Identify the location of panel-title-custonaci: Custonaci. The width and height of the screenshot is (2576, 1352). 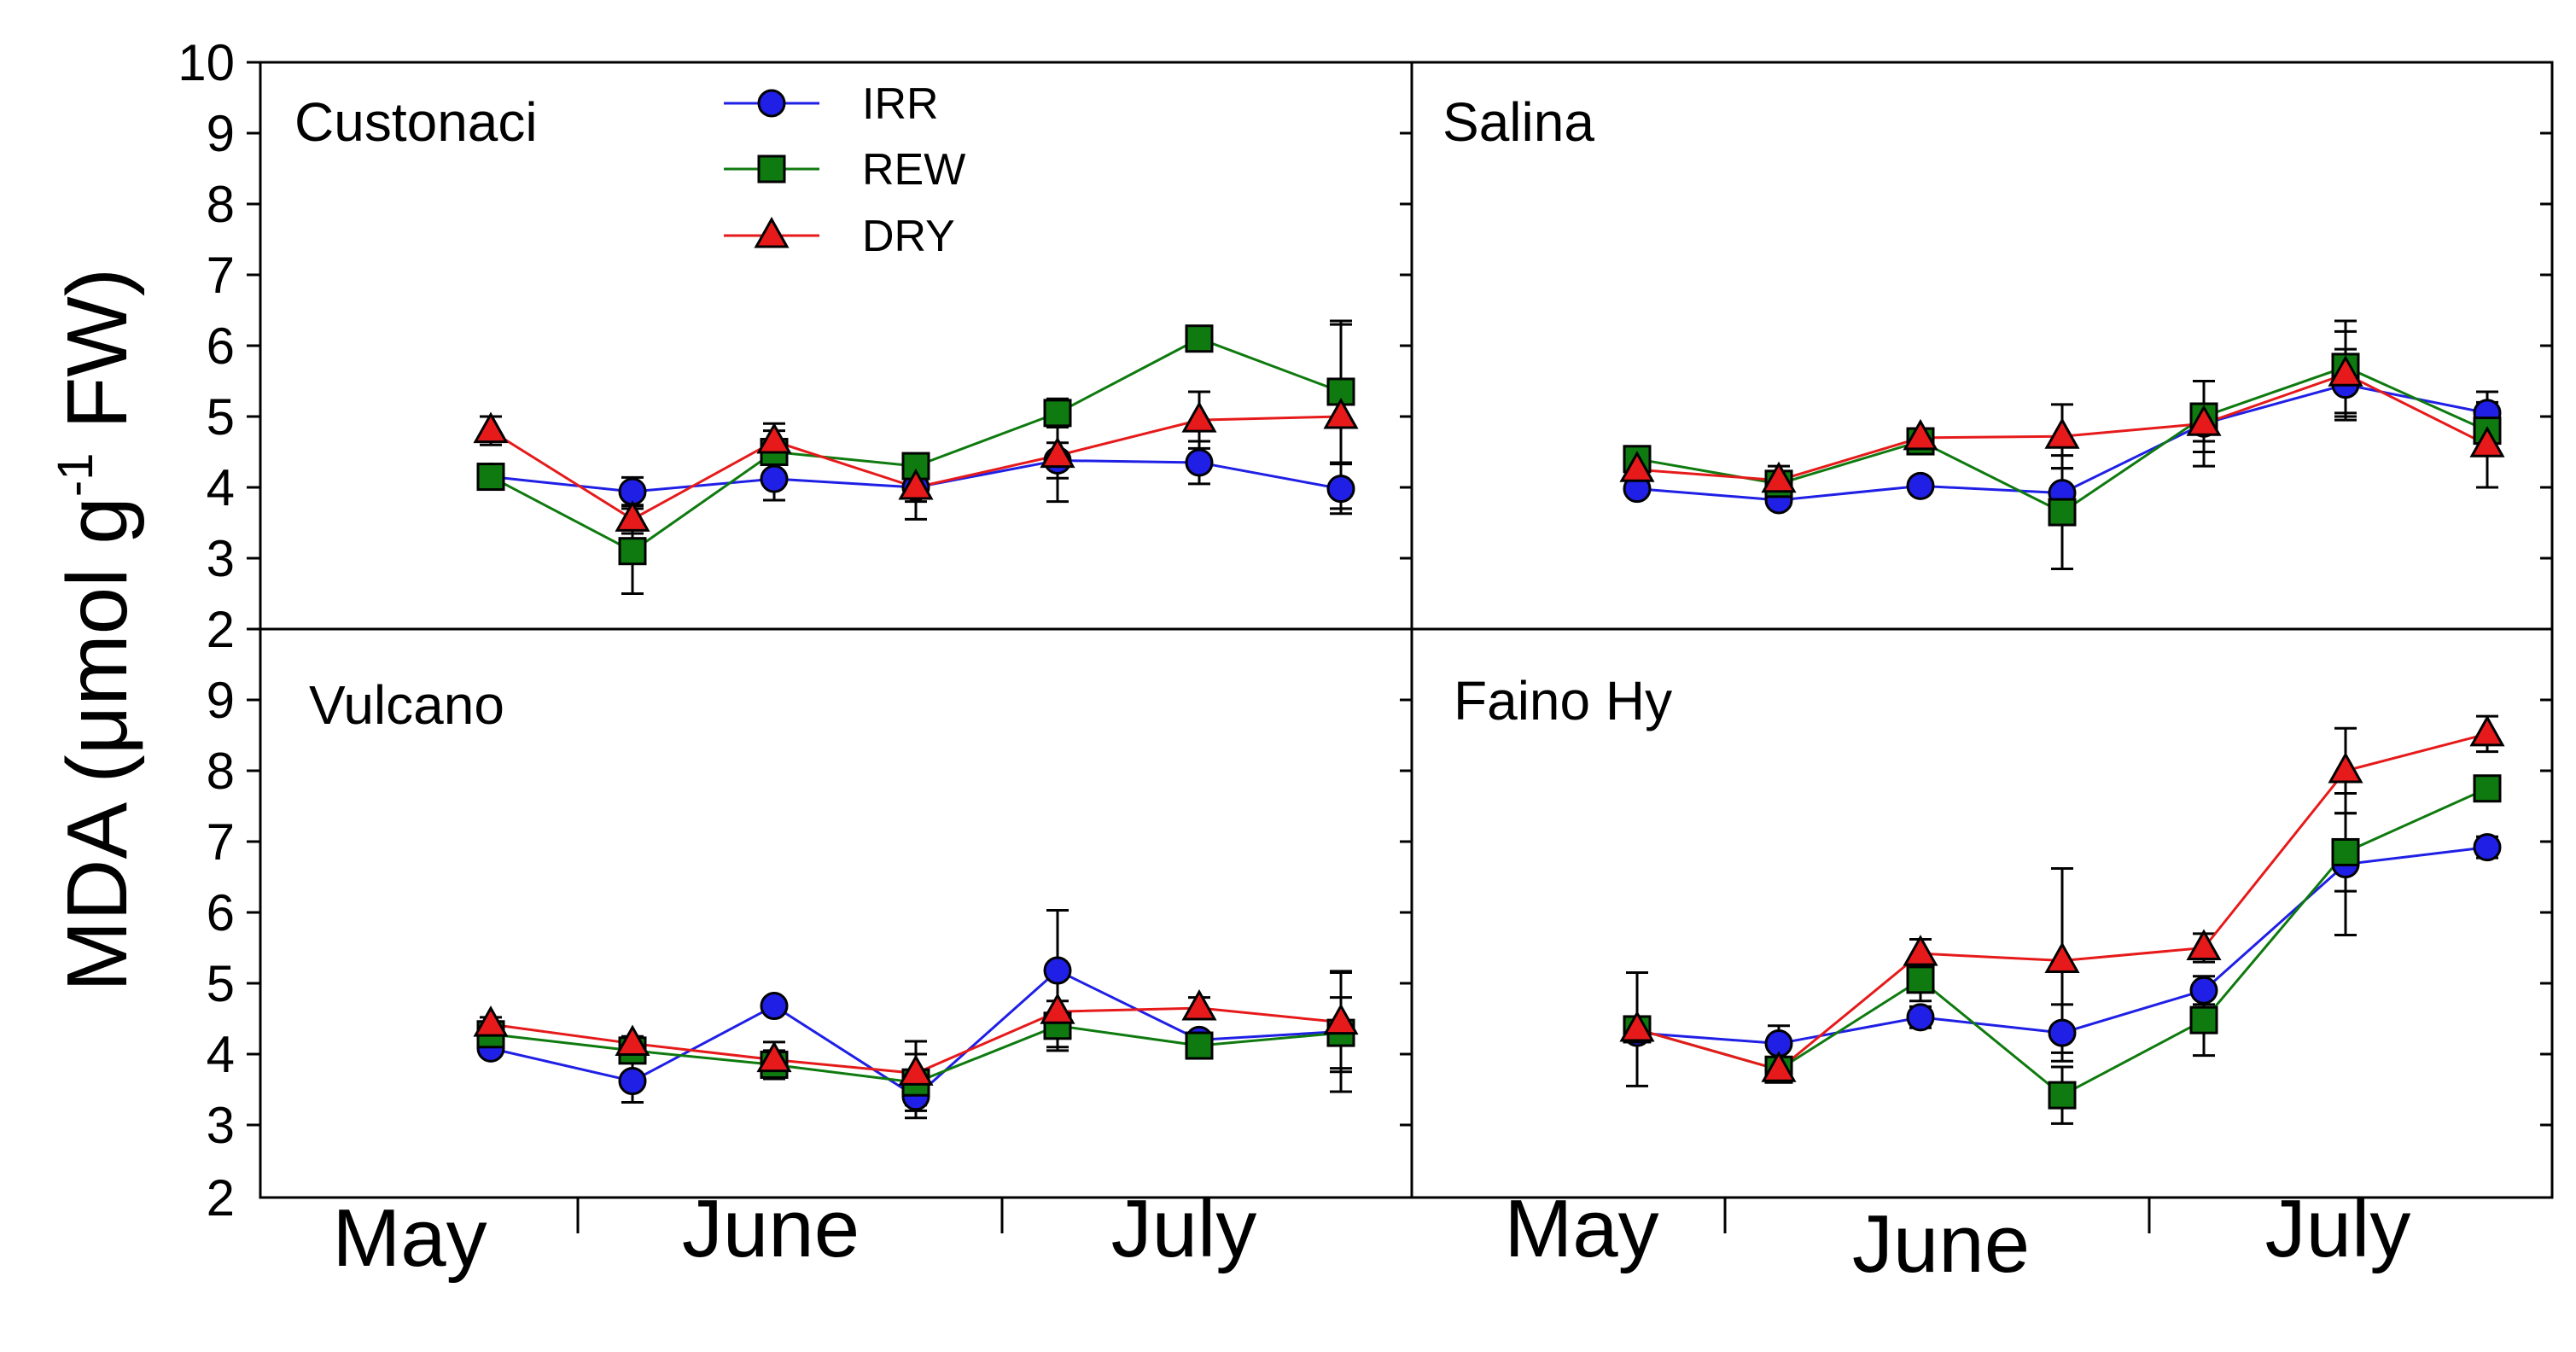
(416, 122).